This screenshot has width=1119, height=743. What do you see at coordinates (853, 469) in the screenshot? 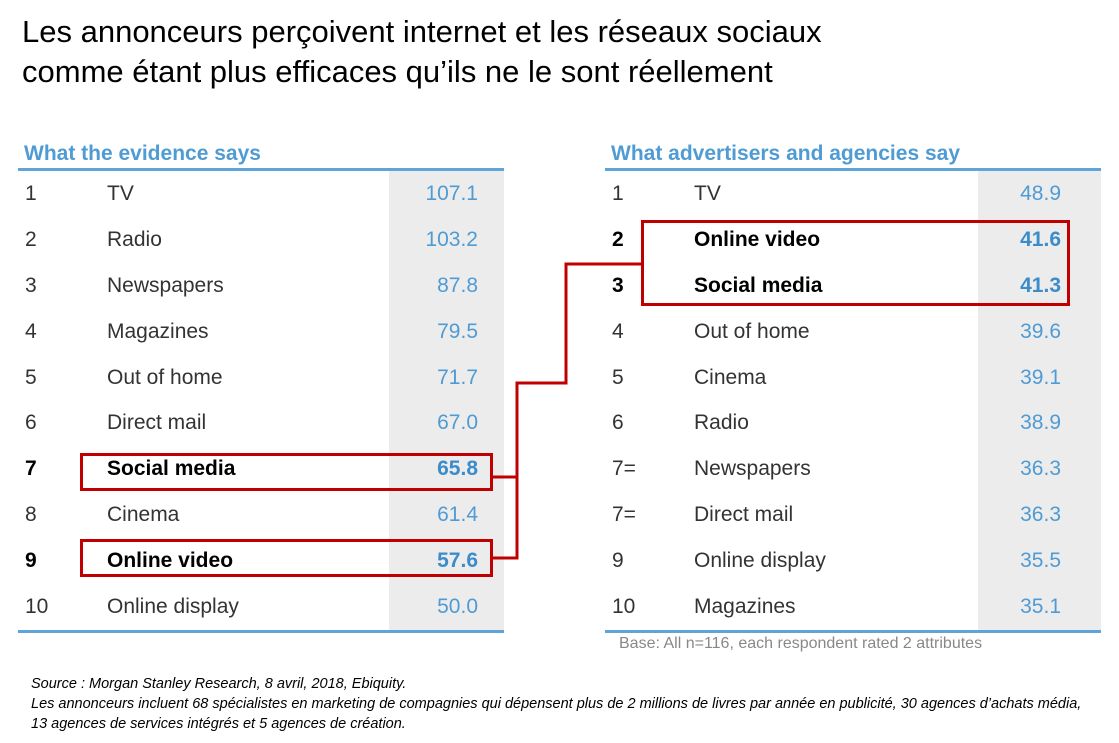
I see `table-row: 7= Newspapers 36.3` at bounding box center [853, 469].